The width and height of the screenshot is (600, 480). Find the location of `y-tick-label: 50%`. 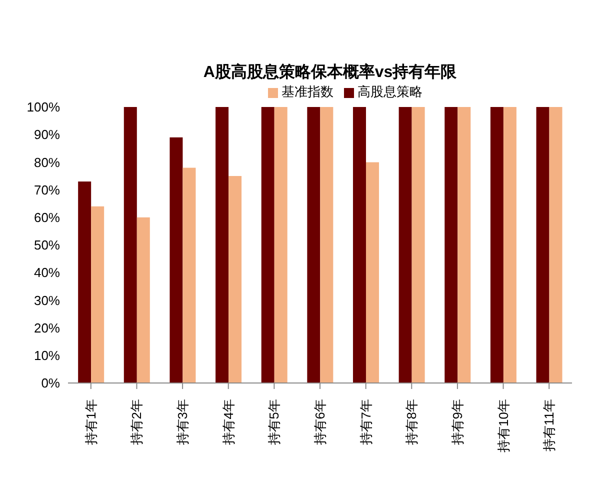

y-tick-label: 50% is located at coordinates (47, 245).